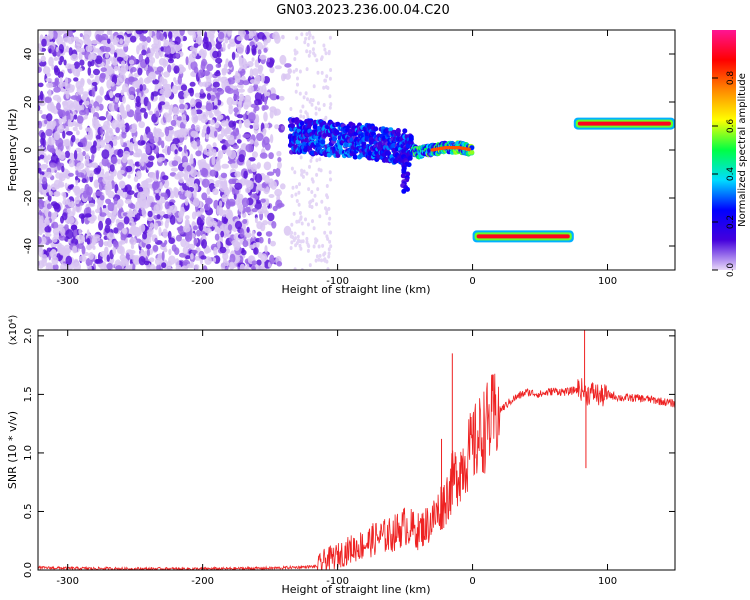 The height and width of the screenshot is (600, 750). Describe the element at coordinates (624, 123) in the screenshot. I see `heatmap-feature-upper-band` at that location.